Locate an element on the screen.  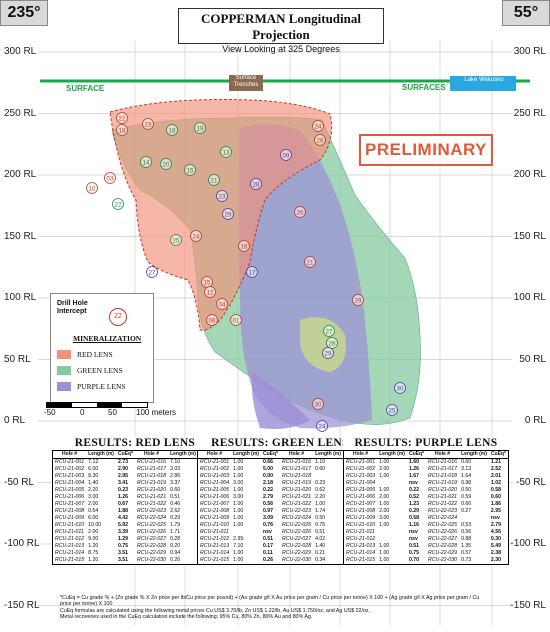
table-cell: RCU-22-027 is located at coordinates (151, 539).